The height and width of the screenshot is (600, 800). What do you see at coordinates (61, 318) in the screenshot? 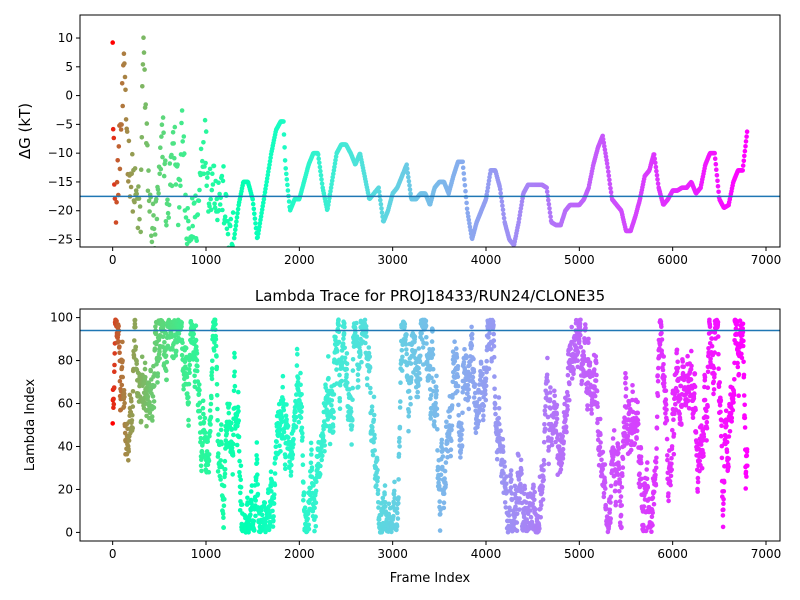
I see `y-tick-label: 100` at bounding box center [61, 318].